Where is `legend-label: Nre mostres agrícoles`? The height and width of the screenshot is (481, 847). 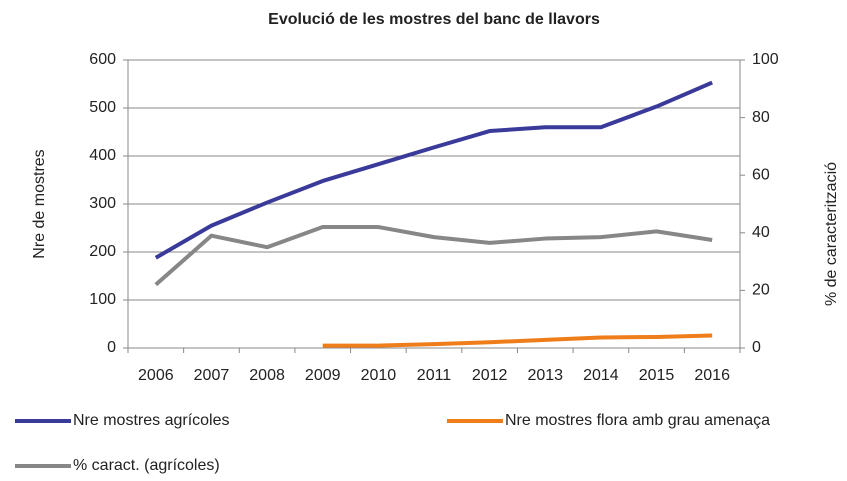
legend-label: Nre mostres agrícoles is located at coordinates (151, 420).